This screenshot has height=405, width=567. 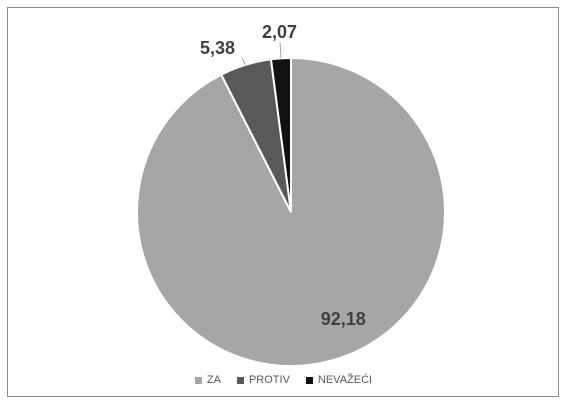 I want to click on legend-item-nevazeci: NEVAŽEĆI, so click(x=339, y=380).